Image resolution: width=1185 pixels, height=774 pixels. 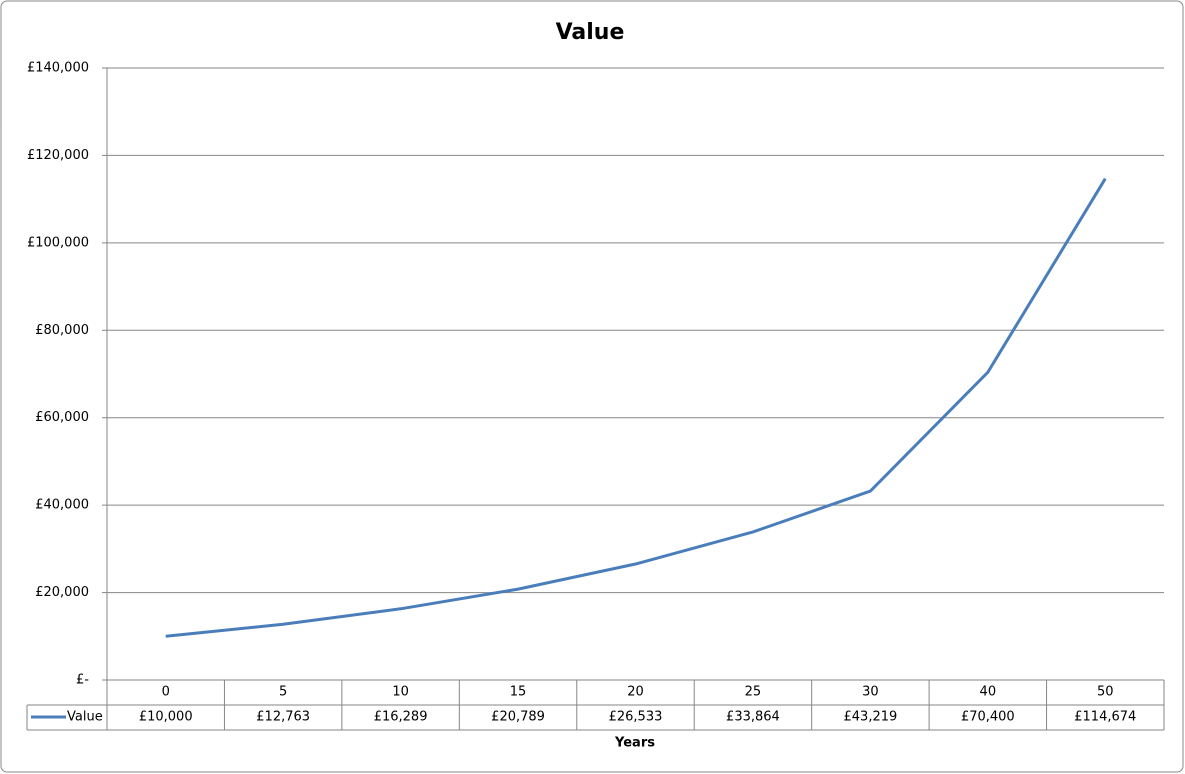 I want to click on y-tick-label: £40,000, so click(x=62, y=505).